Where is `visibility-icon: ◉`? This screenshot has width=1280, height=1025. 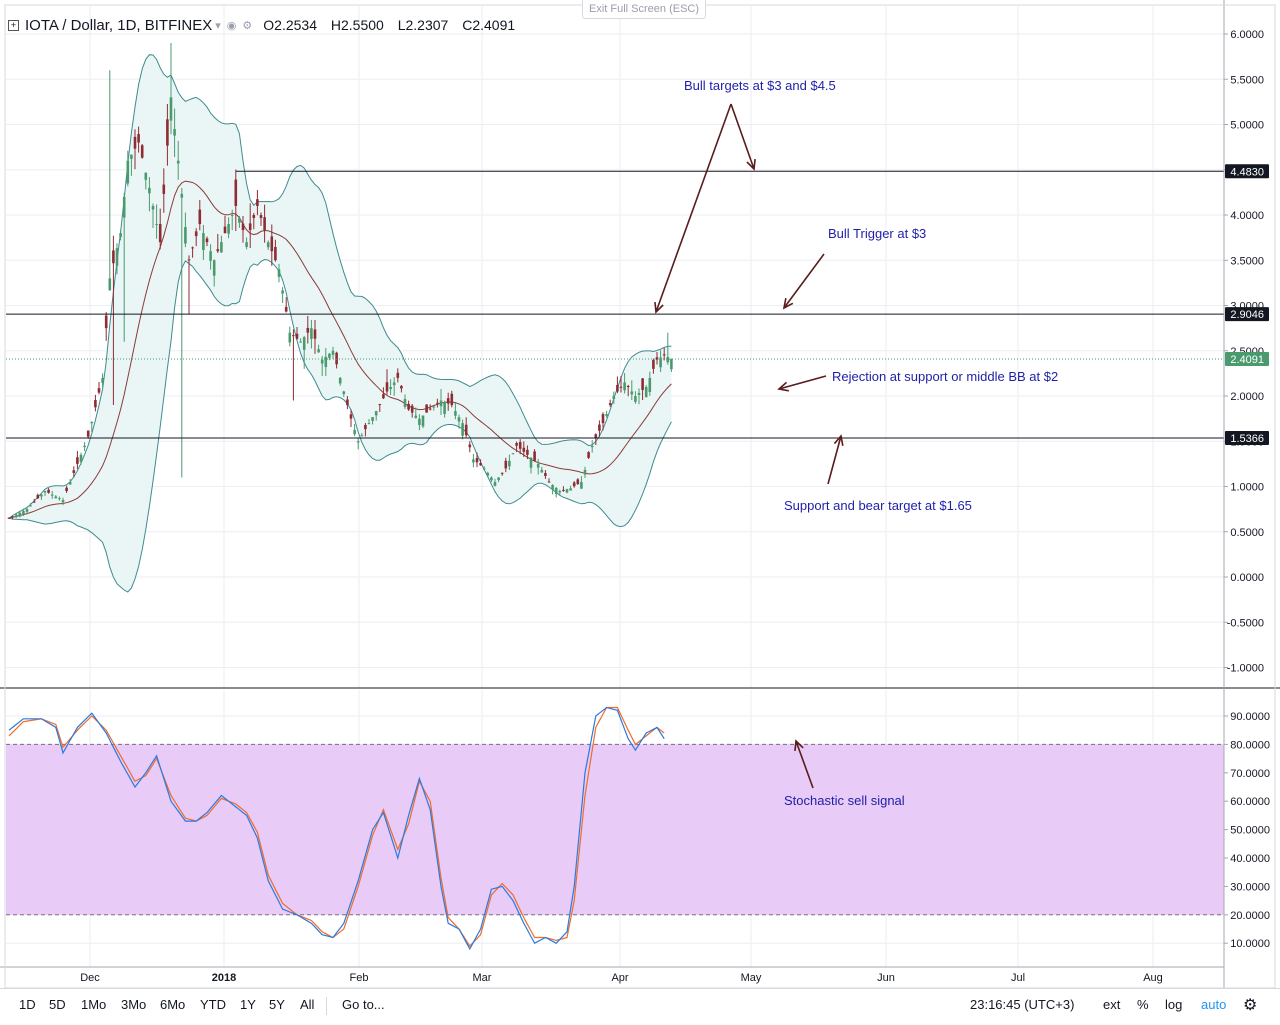
visibility-icon: ◉ is located at coordinates (231, 25).